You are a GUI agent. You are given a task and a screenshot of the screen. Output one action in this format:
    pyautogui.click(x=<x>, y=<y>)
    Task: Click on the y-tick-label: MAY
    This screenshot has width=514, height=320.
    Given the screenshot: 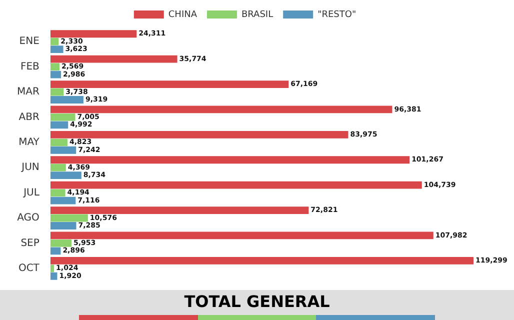 What is the action you would take?
    pyautogui.click(x=29, y=142)
    